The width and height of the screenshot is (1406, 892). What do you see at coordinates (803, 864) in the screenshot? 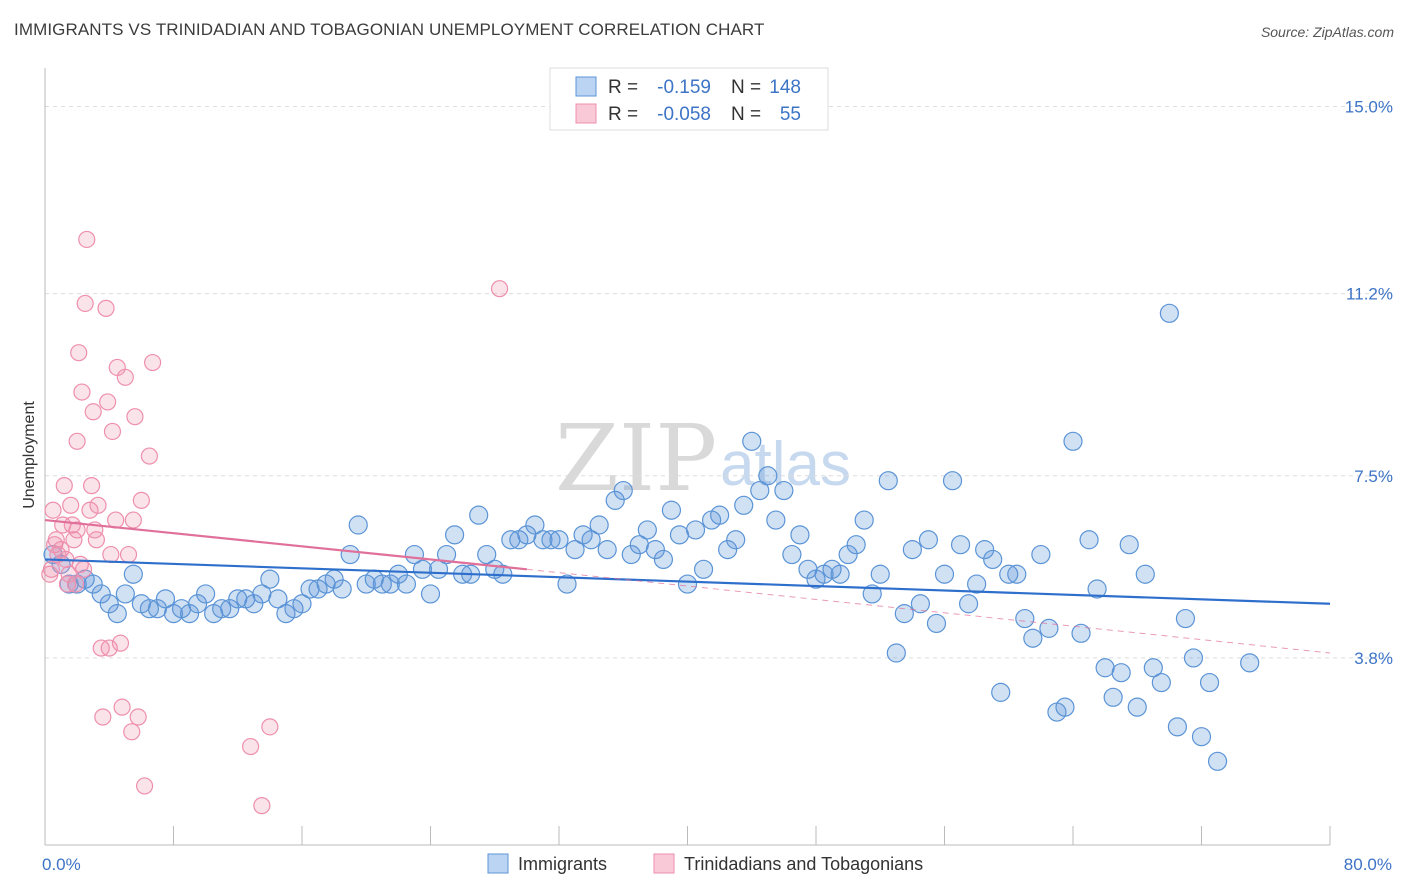
I see `bottom-legend-trinidadians: Trinidadians and Tobagonians` at bounding box center [803, 864].